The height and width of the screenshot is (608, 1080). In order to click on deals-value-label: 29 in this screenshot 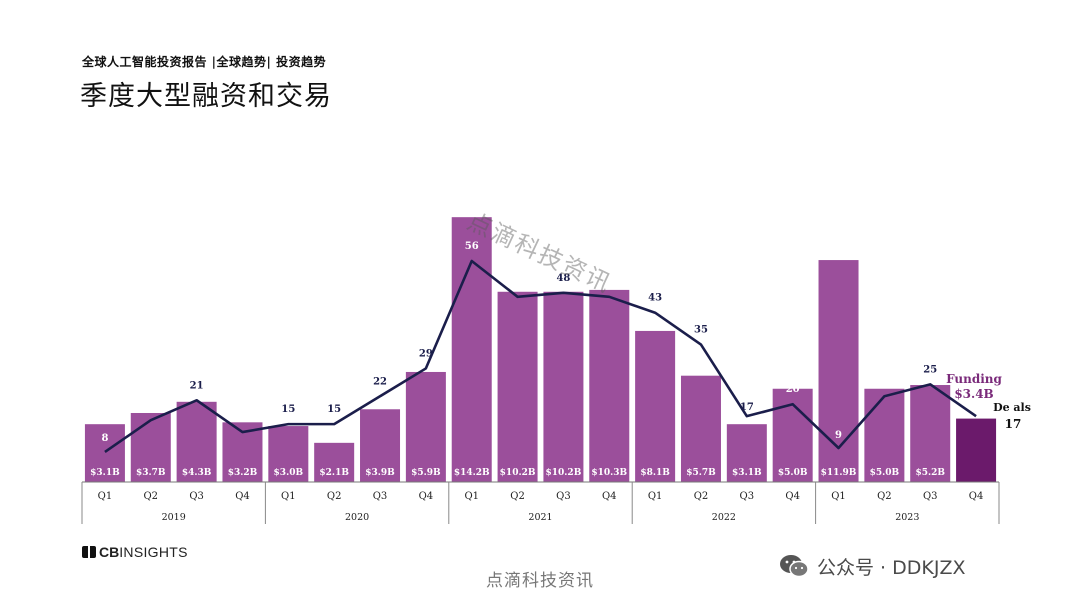, I will do `click(426, 353)`.